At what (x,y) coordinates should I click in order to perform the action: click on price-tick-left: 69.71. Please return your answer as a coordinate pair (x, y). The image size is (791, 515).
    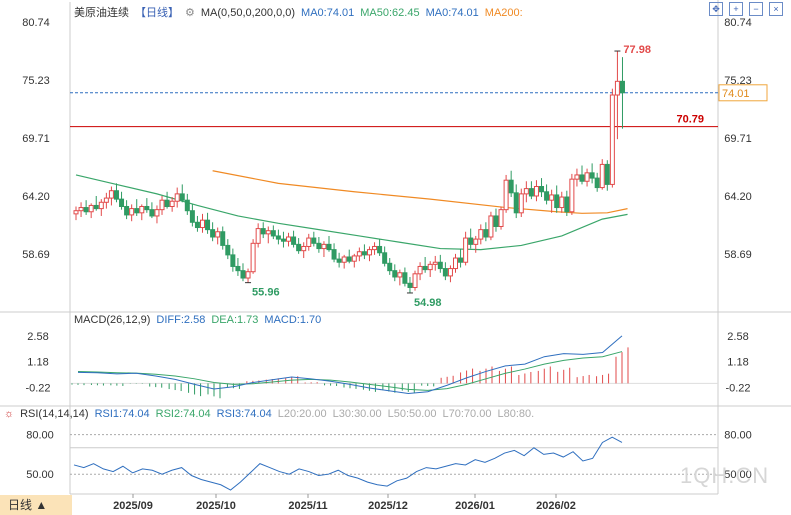
    Looking at the image, I should click on (36, 139).